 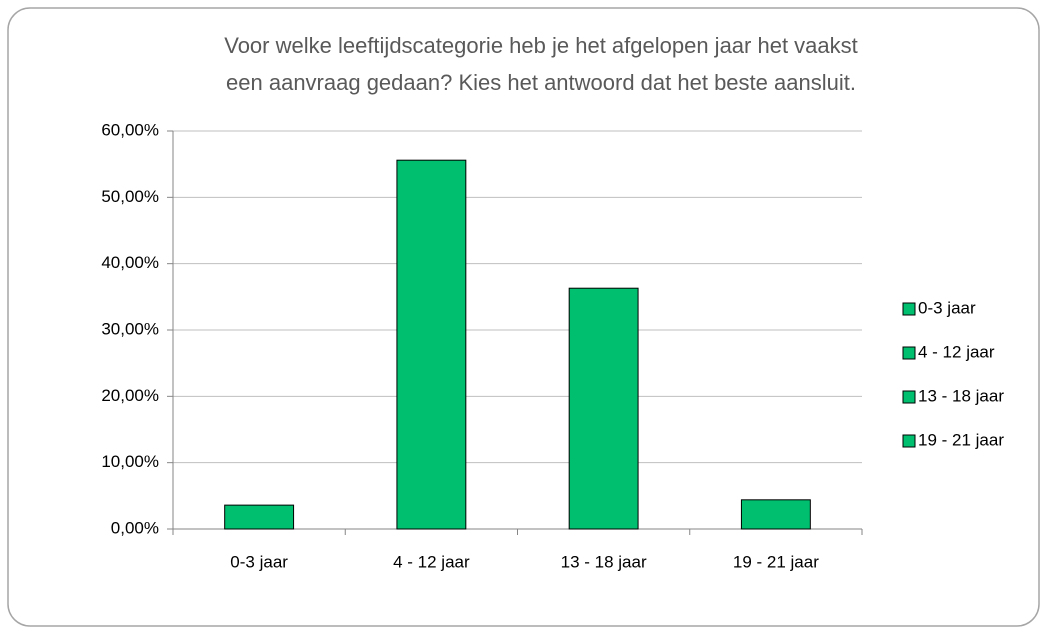 I want to click on y-tick-label: 10,00%, so click(x=130, y=461).